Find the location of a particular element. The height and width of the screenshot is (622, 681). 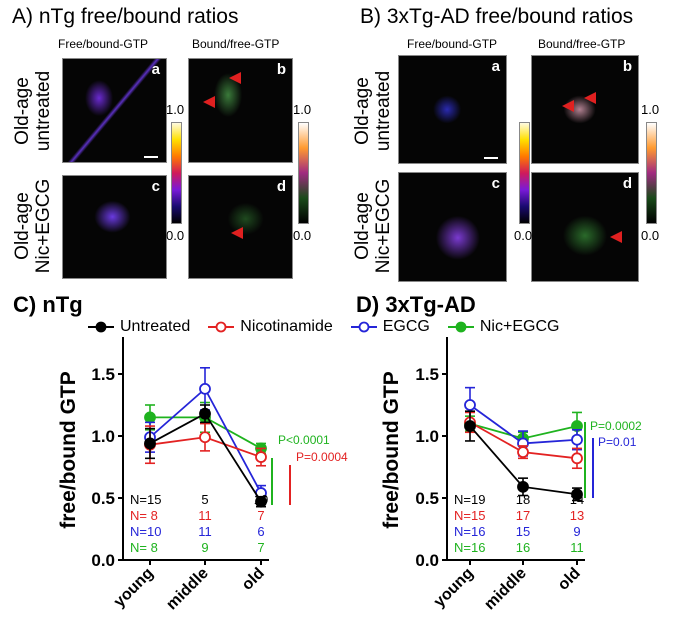

panel-b-col2-title: Bound/free-GTP is located at coordinates (582, 44).